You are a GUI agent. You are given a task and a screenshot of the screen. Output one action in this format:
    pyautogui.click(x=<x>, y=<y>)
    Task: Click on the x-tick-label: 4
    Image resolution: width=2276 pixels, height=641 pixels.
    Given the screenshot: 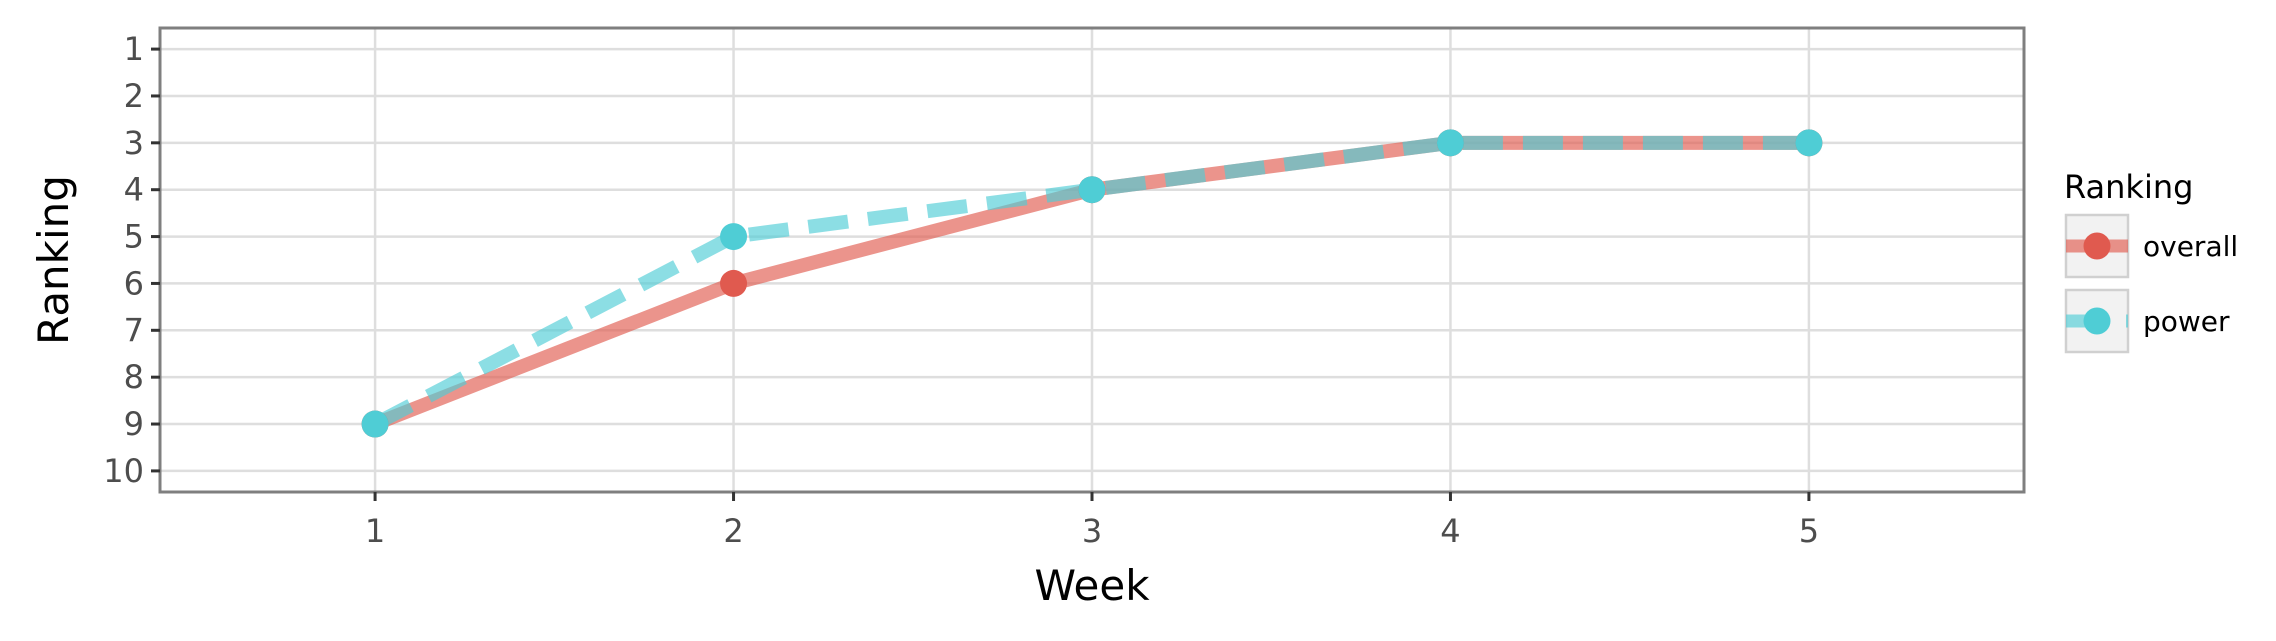 What is the action you would take?
    pyautogui.click(x=1450, y=531)
    